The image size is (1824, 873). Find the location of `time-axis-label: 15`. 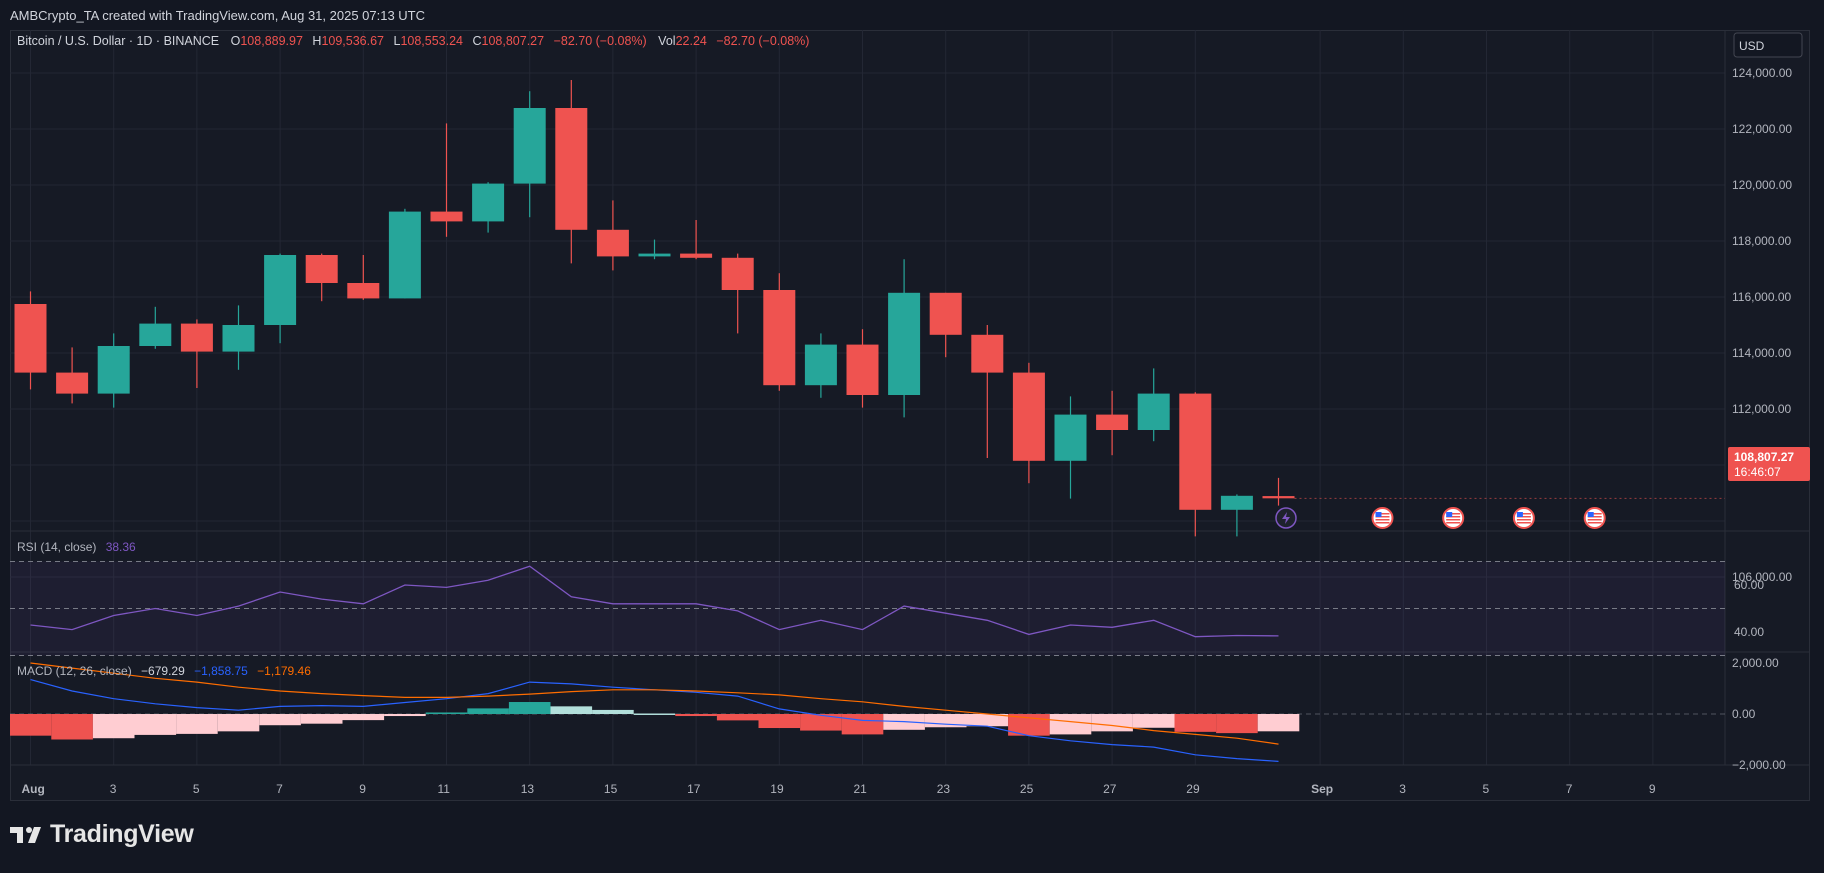

time-axis-label: 15 is located at coordinates (611, 789).